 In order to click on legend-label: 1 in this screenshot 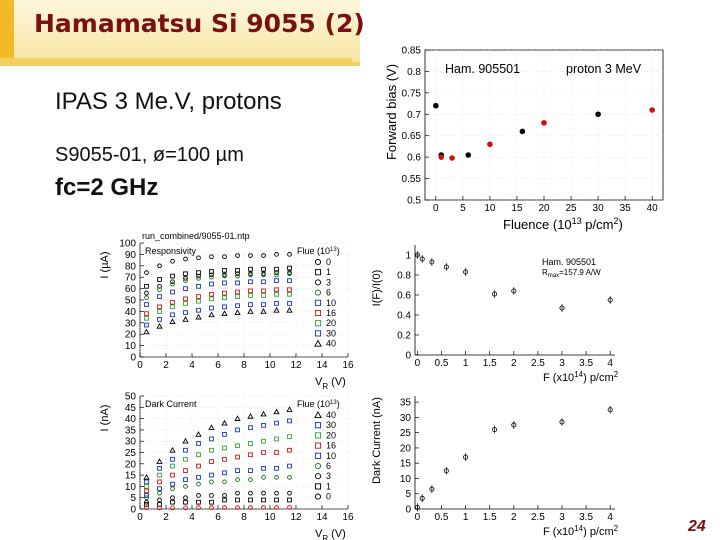, I will do `click(328, 486)`.